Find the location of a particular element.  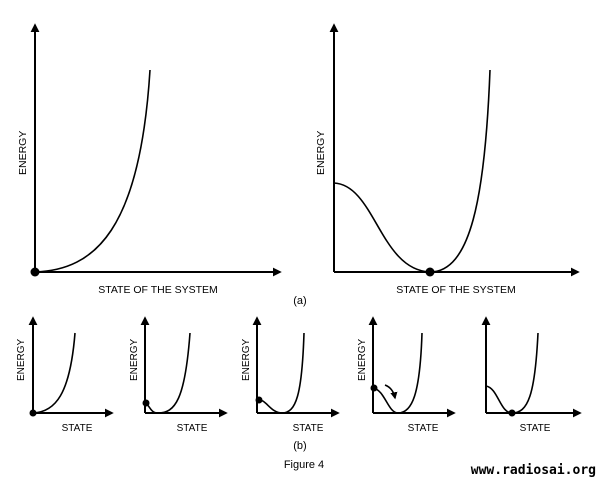

small-panel-4: ENERGY STATE is located at coordinates (406, 375).